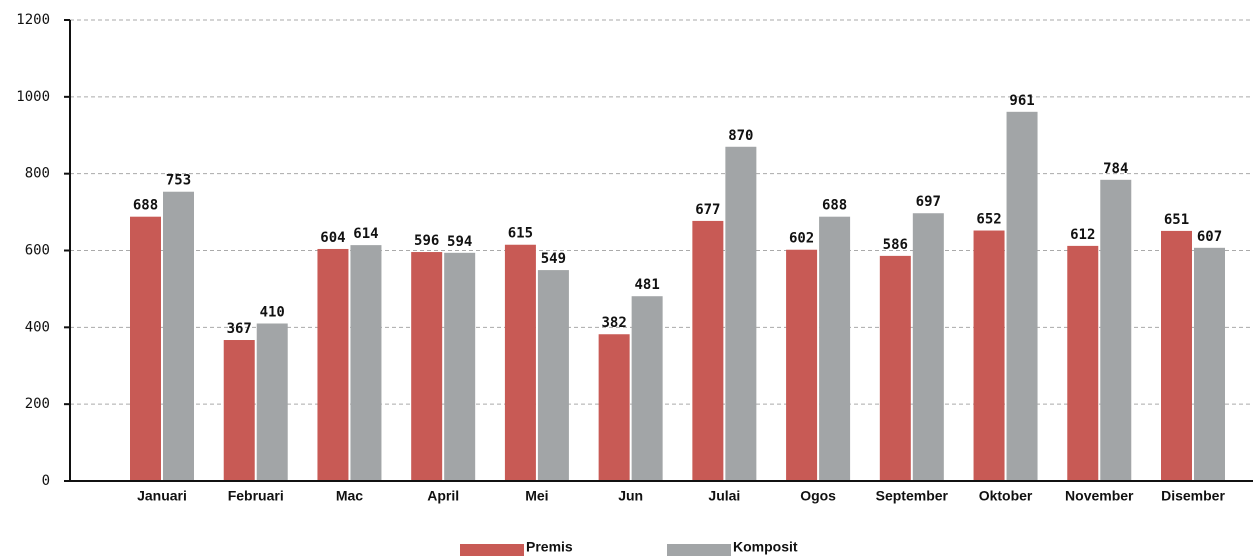 The width and height of the screenshot is (1255, 558). Describe the element at coordinates (724, 496) in the screenshot. I see `x-tick-label: Julai` at that location.